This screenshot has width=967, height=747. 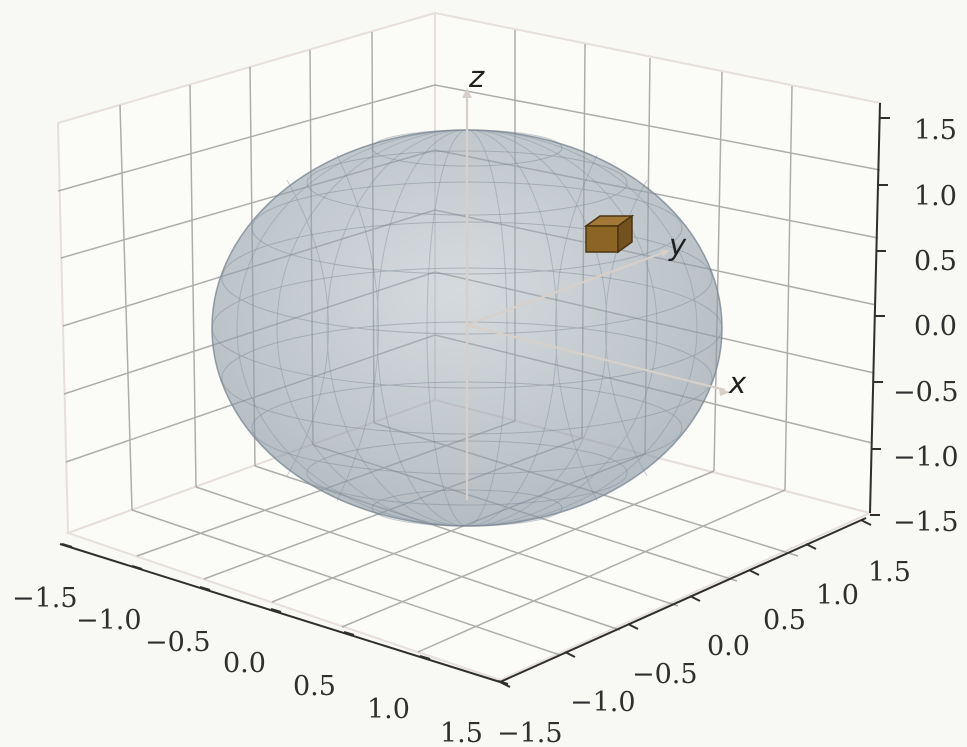 What do you see at coordinates (45, 598) in the screenshot?
I see `x-tick-label: −1.5` at bounding box center [45, 598].